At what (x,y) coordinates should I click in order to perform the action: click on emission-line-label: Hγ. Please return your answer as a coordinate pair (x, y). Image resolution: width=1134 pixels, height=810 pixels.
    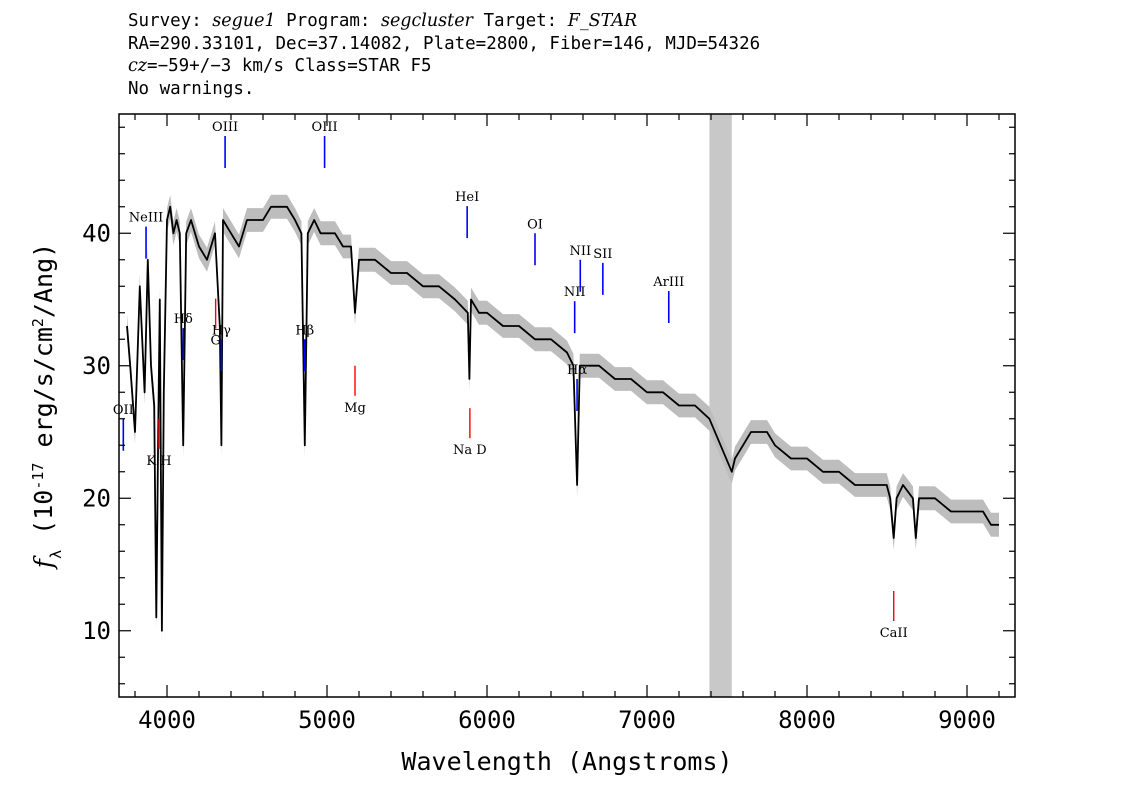
    Looking at the image, I should click on (221, 330).